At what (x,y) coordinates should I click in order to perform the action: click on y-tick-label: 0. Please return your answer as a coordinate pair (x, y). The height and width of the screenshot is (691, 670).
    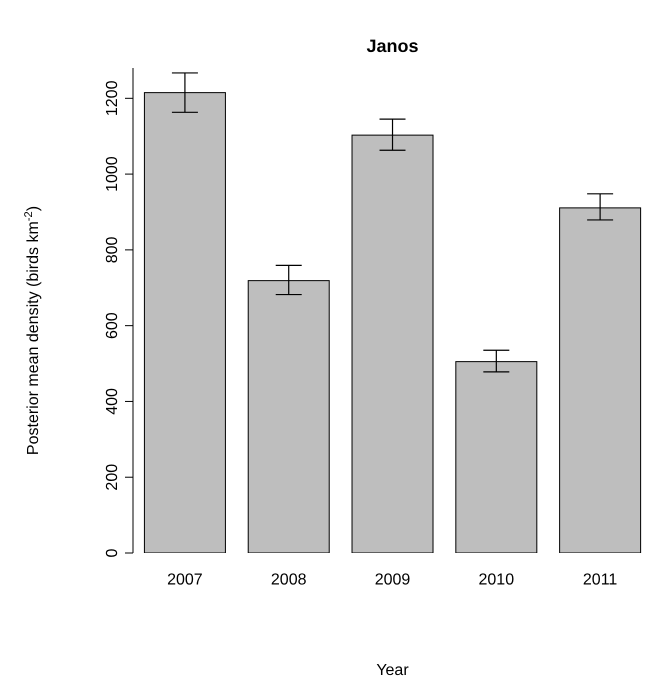
    Looking at the image, I should click on (112, 553).